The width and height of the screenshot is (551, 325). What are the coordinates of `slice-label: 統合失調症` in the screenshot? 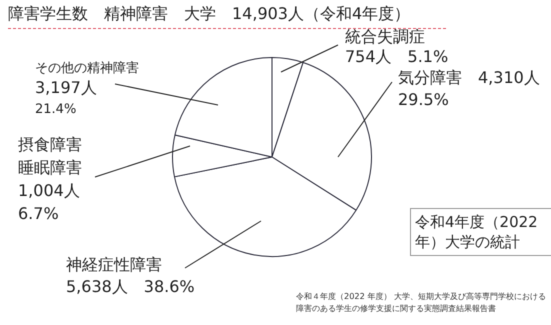 It's located at (385, 36).